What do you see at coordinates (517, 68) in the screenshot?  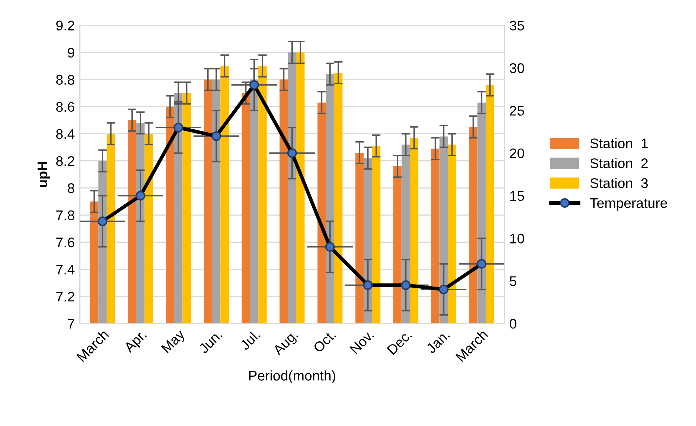 I see `y2-tick-label: 30` at bounding box center [517, 68].